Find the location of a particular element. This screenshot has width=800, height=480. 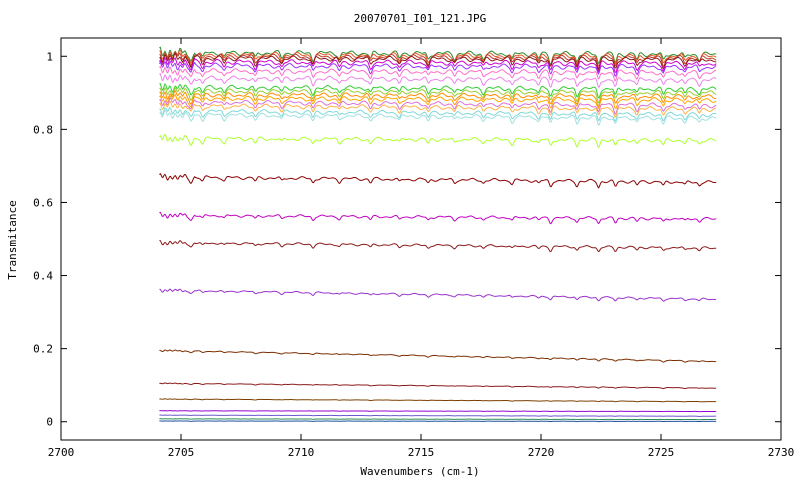

y-tick-label: 0.2 is located at coordinates (43, 349).